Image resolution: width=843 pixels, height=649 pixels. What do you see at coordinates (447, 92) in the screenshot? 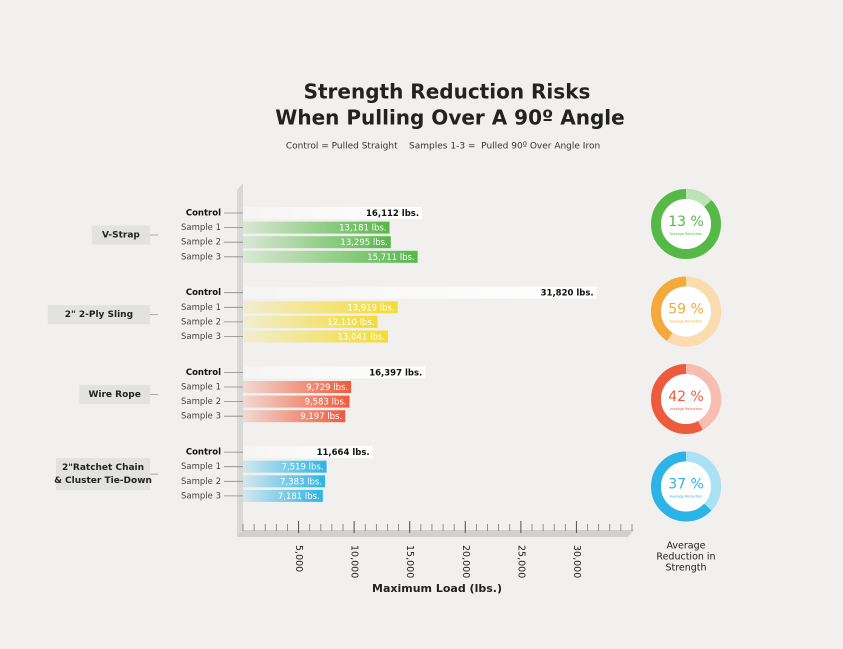
I see `chart-title: Strength Reduction Risks` at bounding box center [447, 92].